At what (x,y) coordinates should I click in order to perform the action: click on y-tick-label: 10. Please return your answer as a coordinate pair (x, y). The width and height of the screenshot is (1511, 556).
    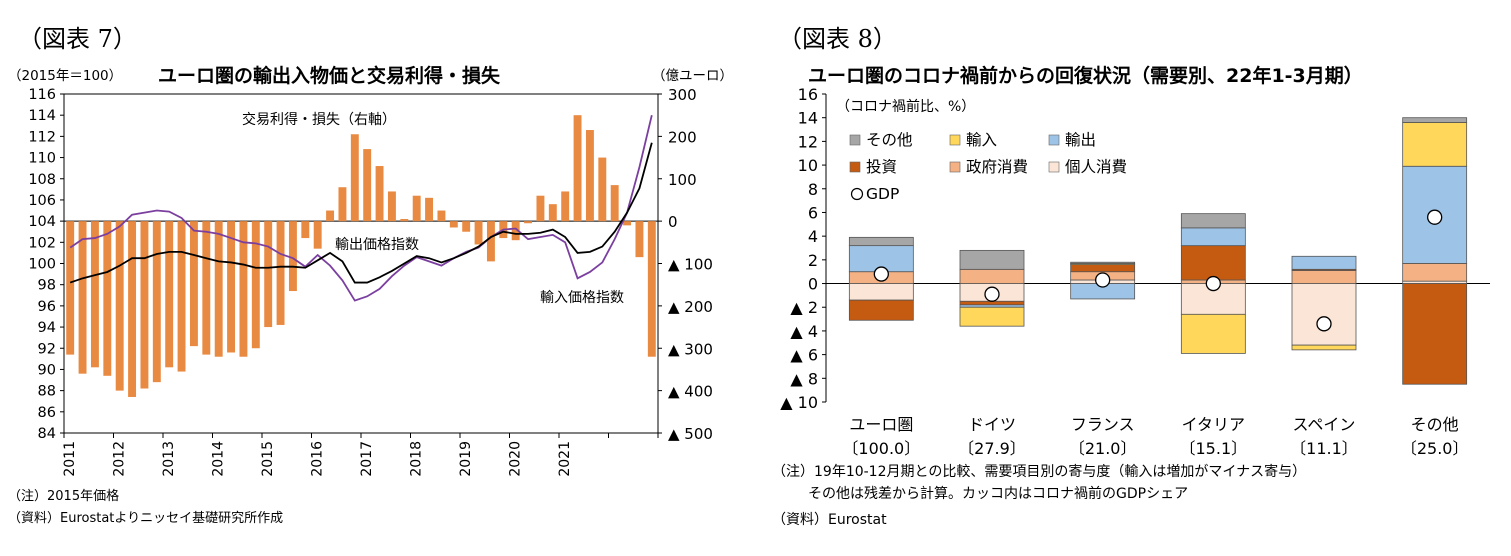
    Looking at the image, I should click on (808, 165).